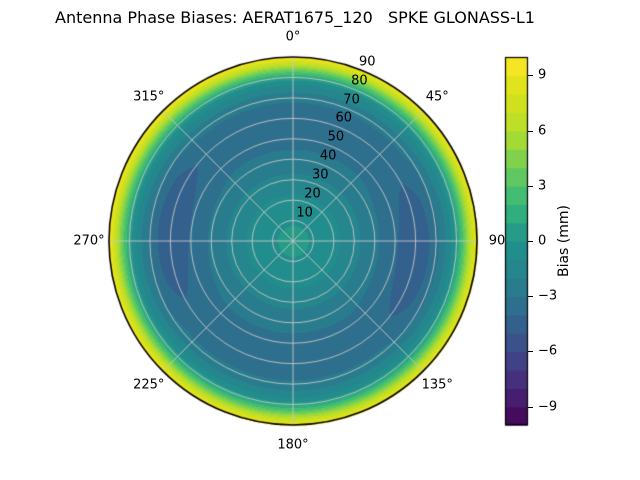 Image resolution: width=640 pixels, height=480 pixels. I want to click on colorbar-tick-label: 6, so click(542, 131).